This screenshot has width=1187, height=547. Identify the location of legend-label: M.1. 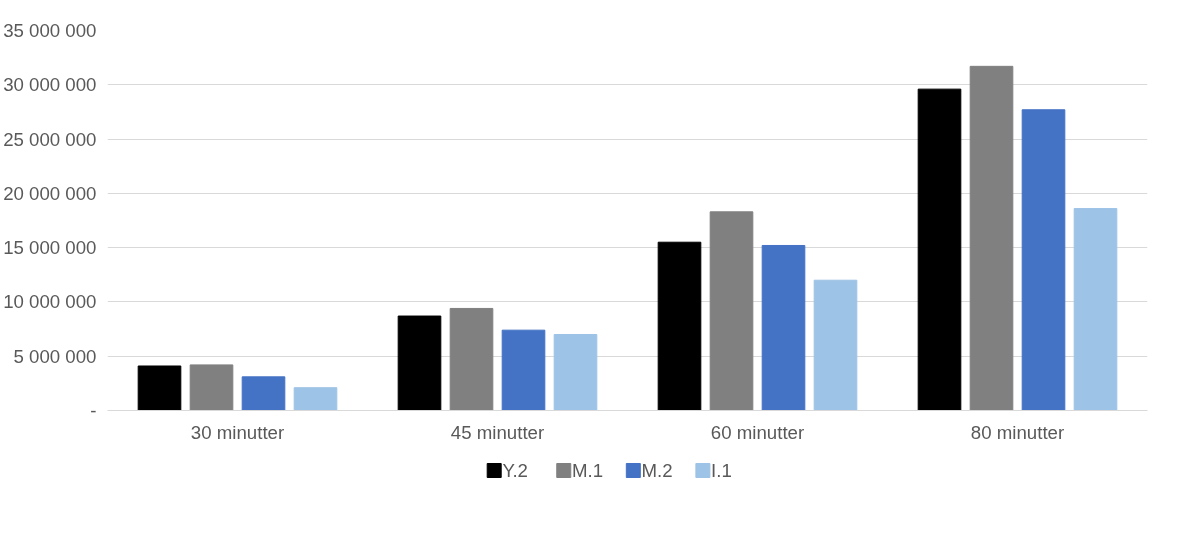
(587, 470).